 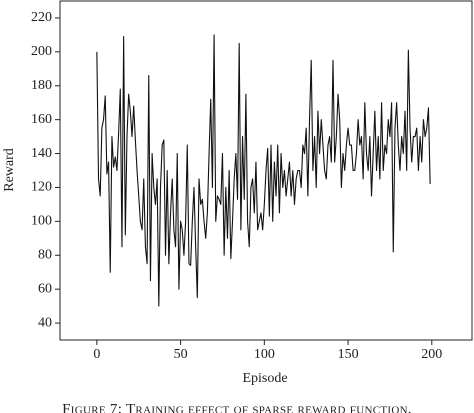 I want to click on y-tick-label: 140, so click(x=41, y=153).